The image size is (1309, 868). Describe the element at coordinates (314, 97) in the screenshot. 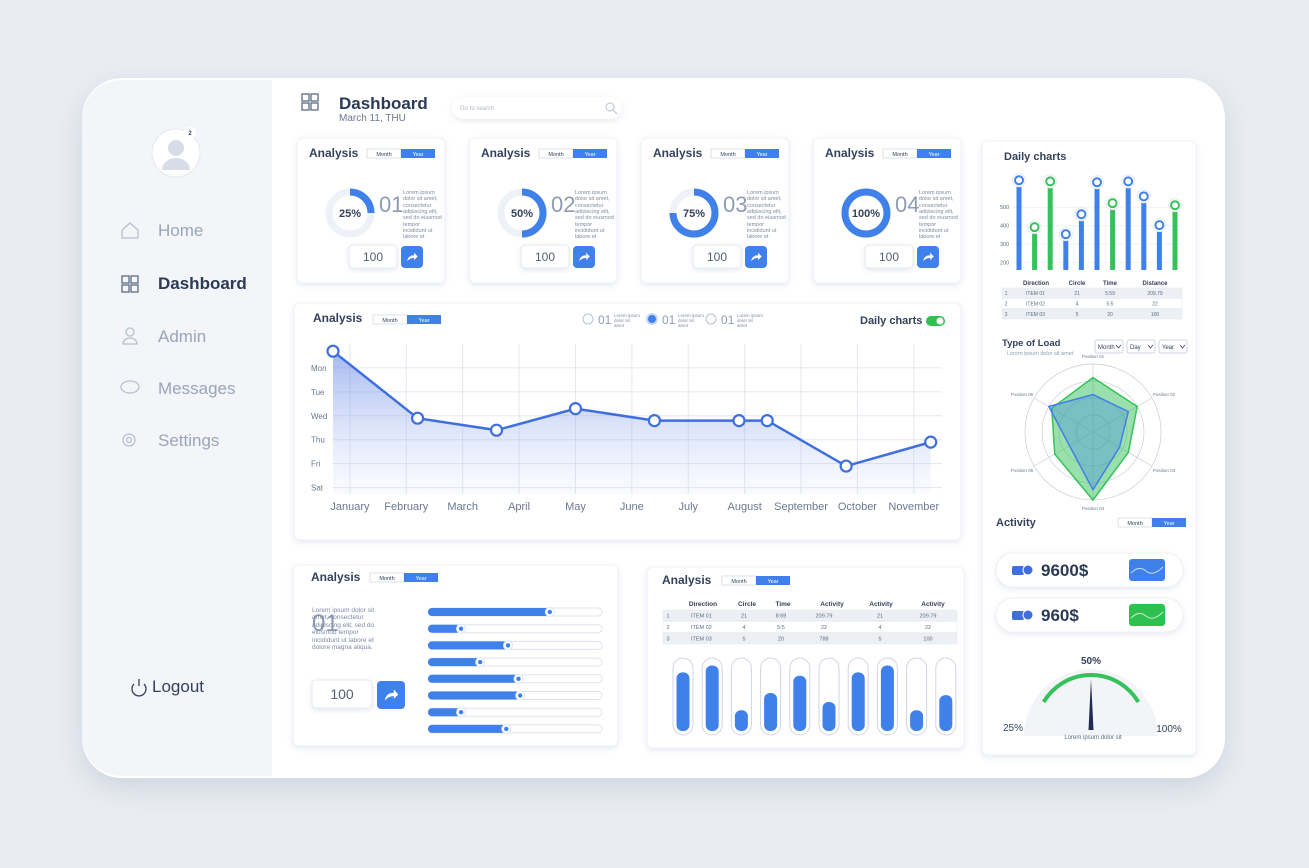

I see `grid-icon` at that location.